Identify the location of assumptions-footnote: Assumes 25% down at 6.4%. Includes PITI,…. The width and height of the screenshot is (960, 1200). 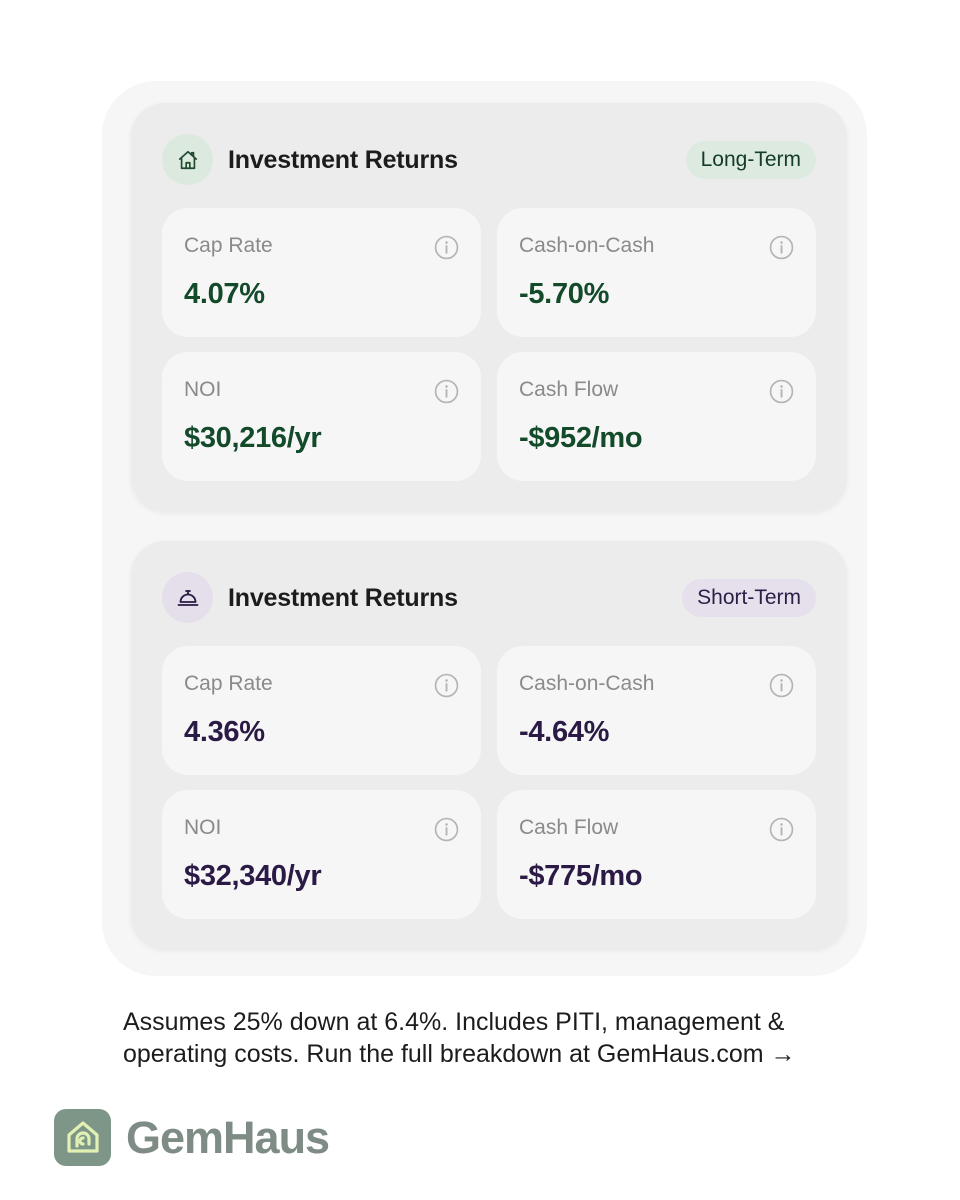
(508, 1038).